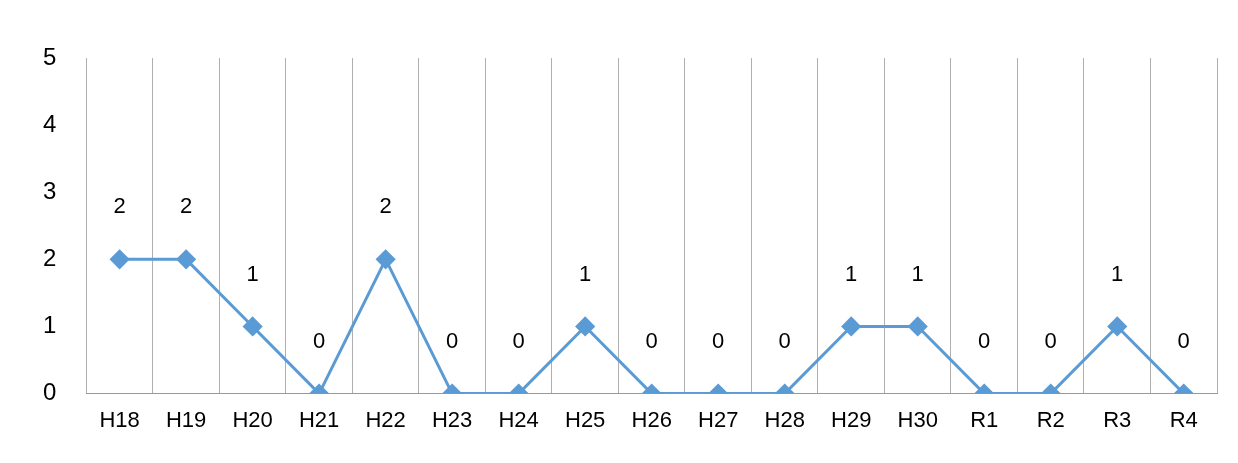  I want to click on y-tick-label: 3, so click(49, 190).